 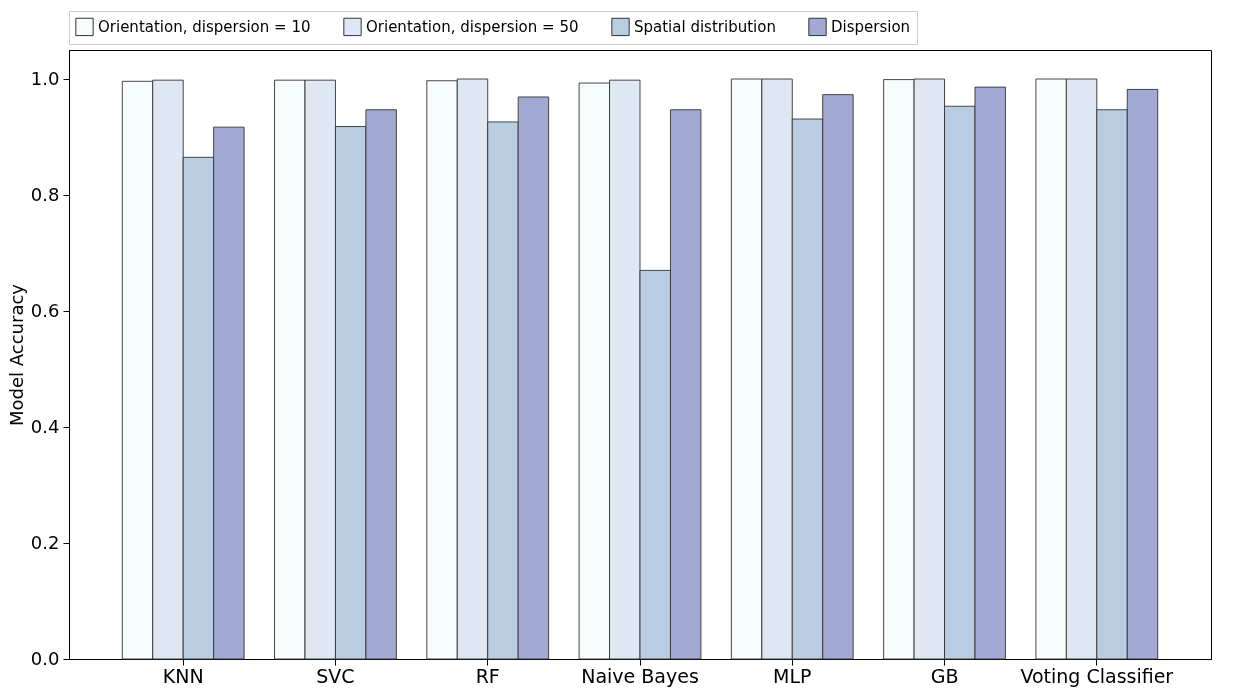 I want to click on y-tick-label: 0.0, so click(x=45, y=658).